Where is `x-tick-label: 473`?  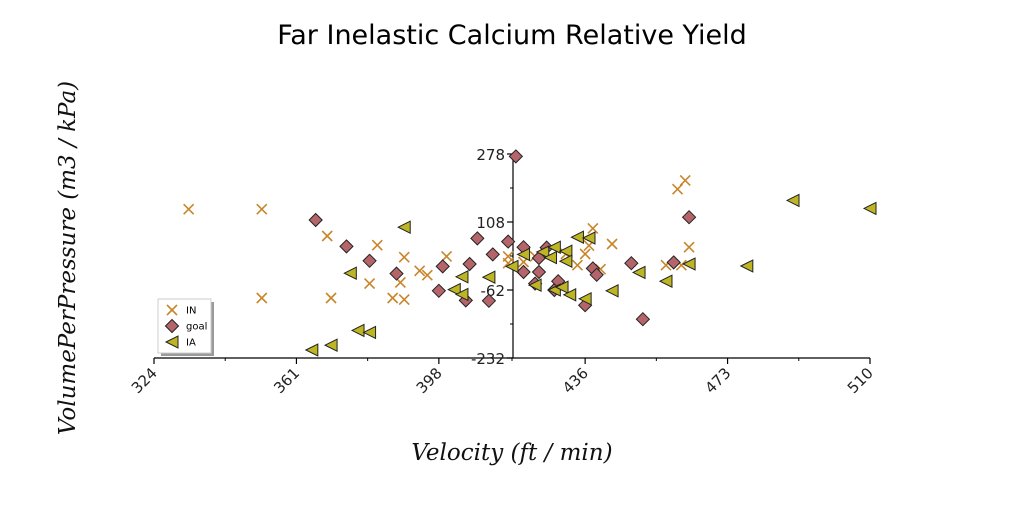
x-tick-label: 473 is located at coordinates (717, 380).